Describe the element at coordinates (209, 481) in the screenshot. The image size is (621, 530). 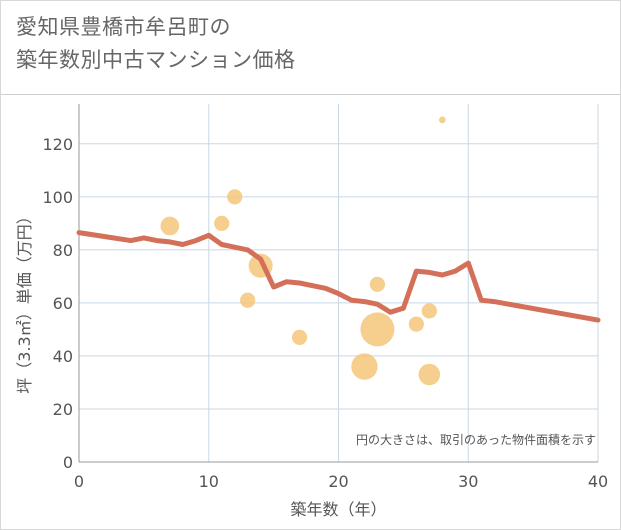
I see `x-tick-label: 10` at that location.